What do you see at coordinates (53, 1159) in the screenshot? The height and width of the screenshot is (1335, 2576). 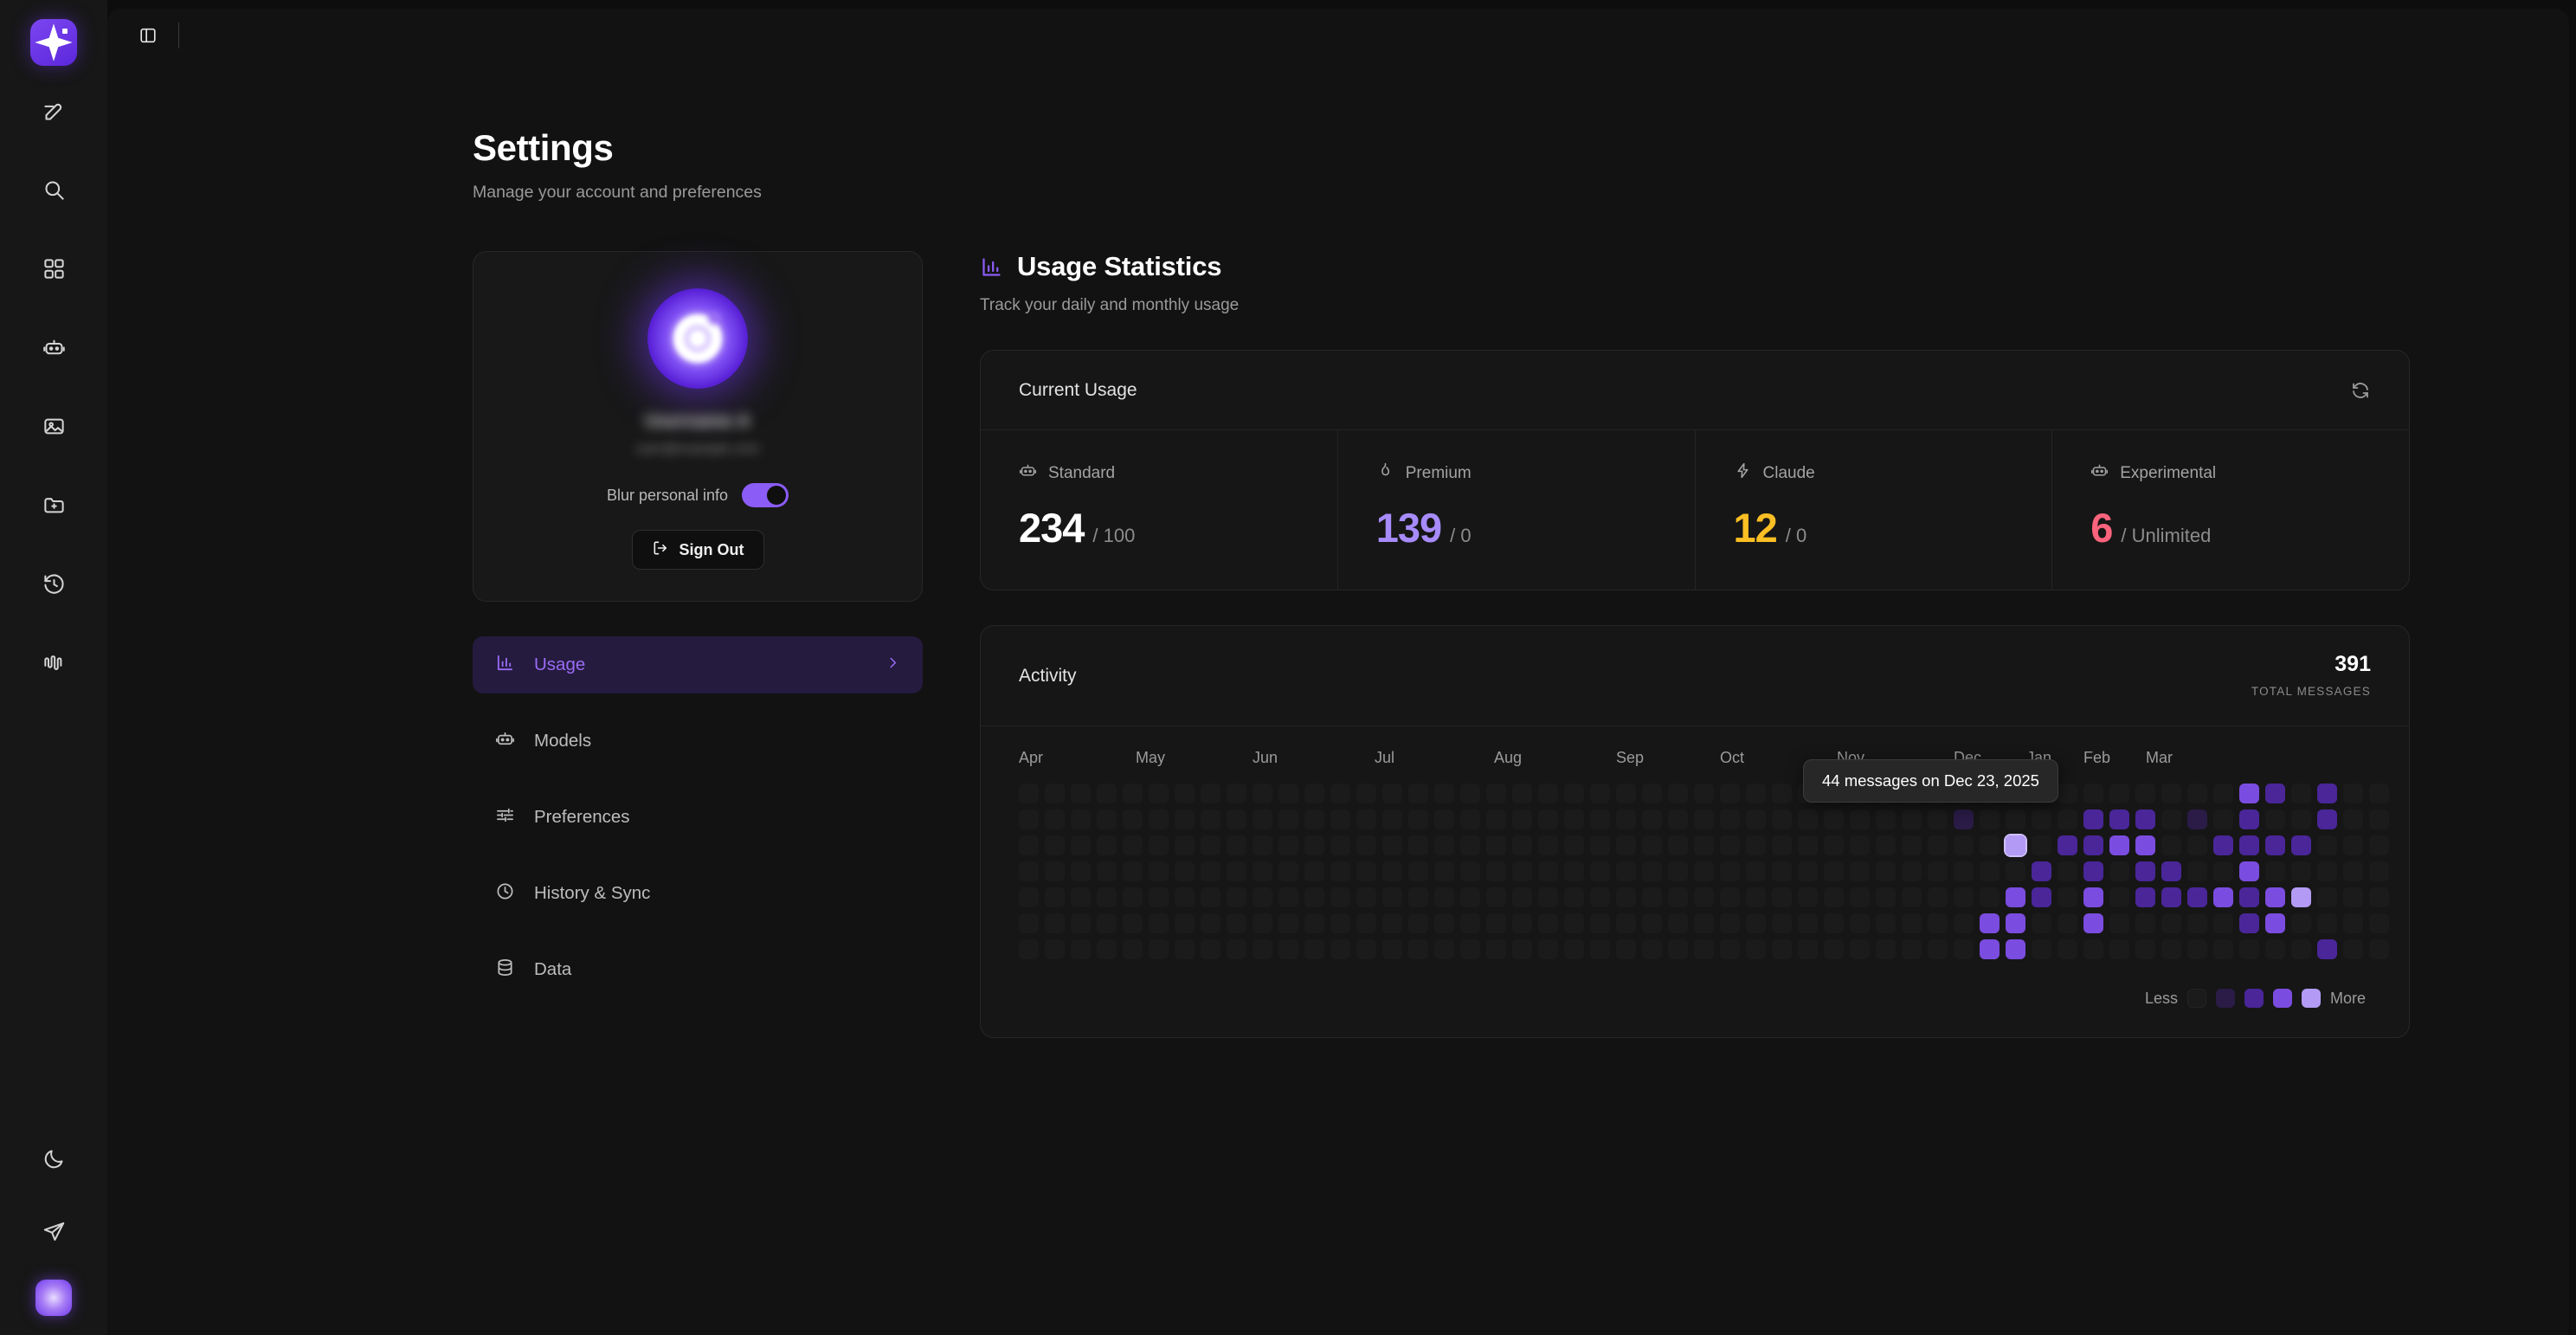 I see `moon-theme-icon` at bounding box center [53, 1159].